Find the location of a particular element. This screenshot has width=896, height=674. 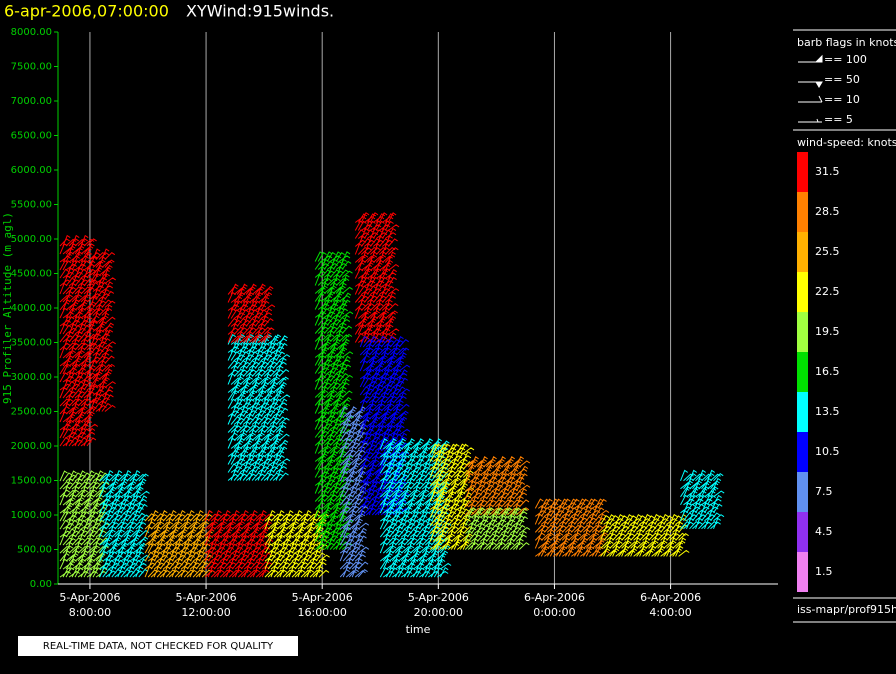

colorbar-label: 28.5 is located at coordinates (827, 211).